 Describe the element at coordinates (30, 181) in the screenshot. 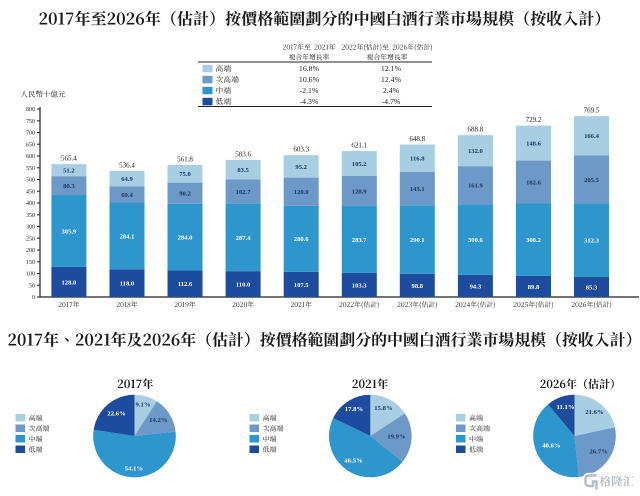

I see `svg-text: 500` at that location.